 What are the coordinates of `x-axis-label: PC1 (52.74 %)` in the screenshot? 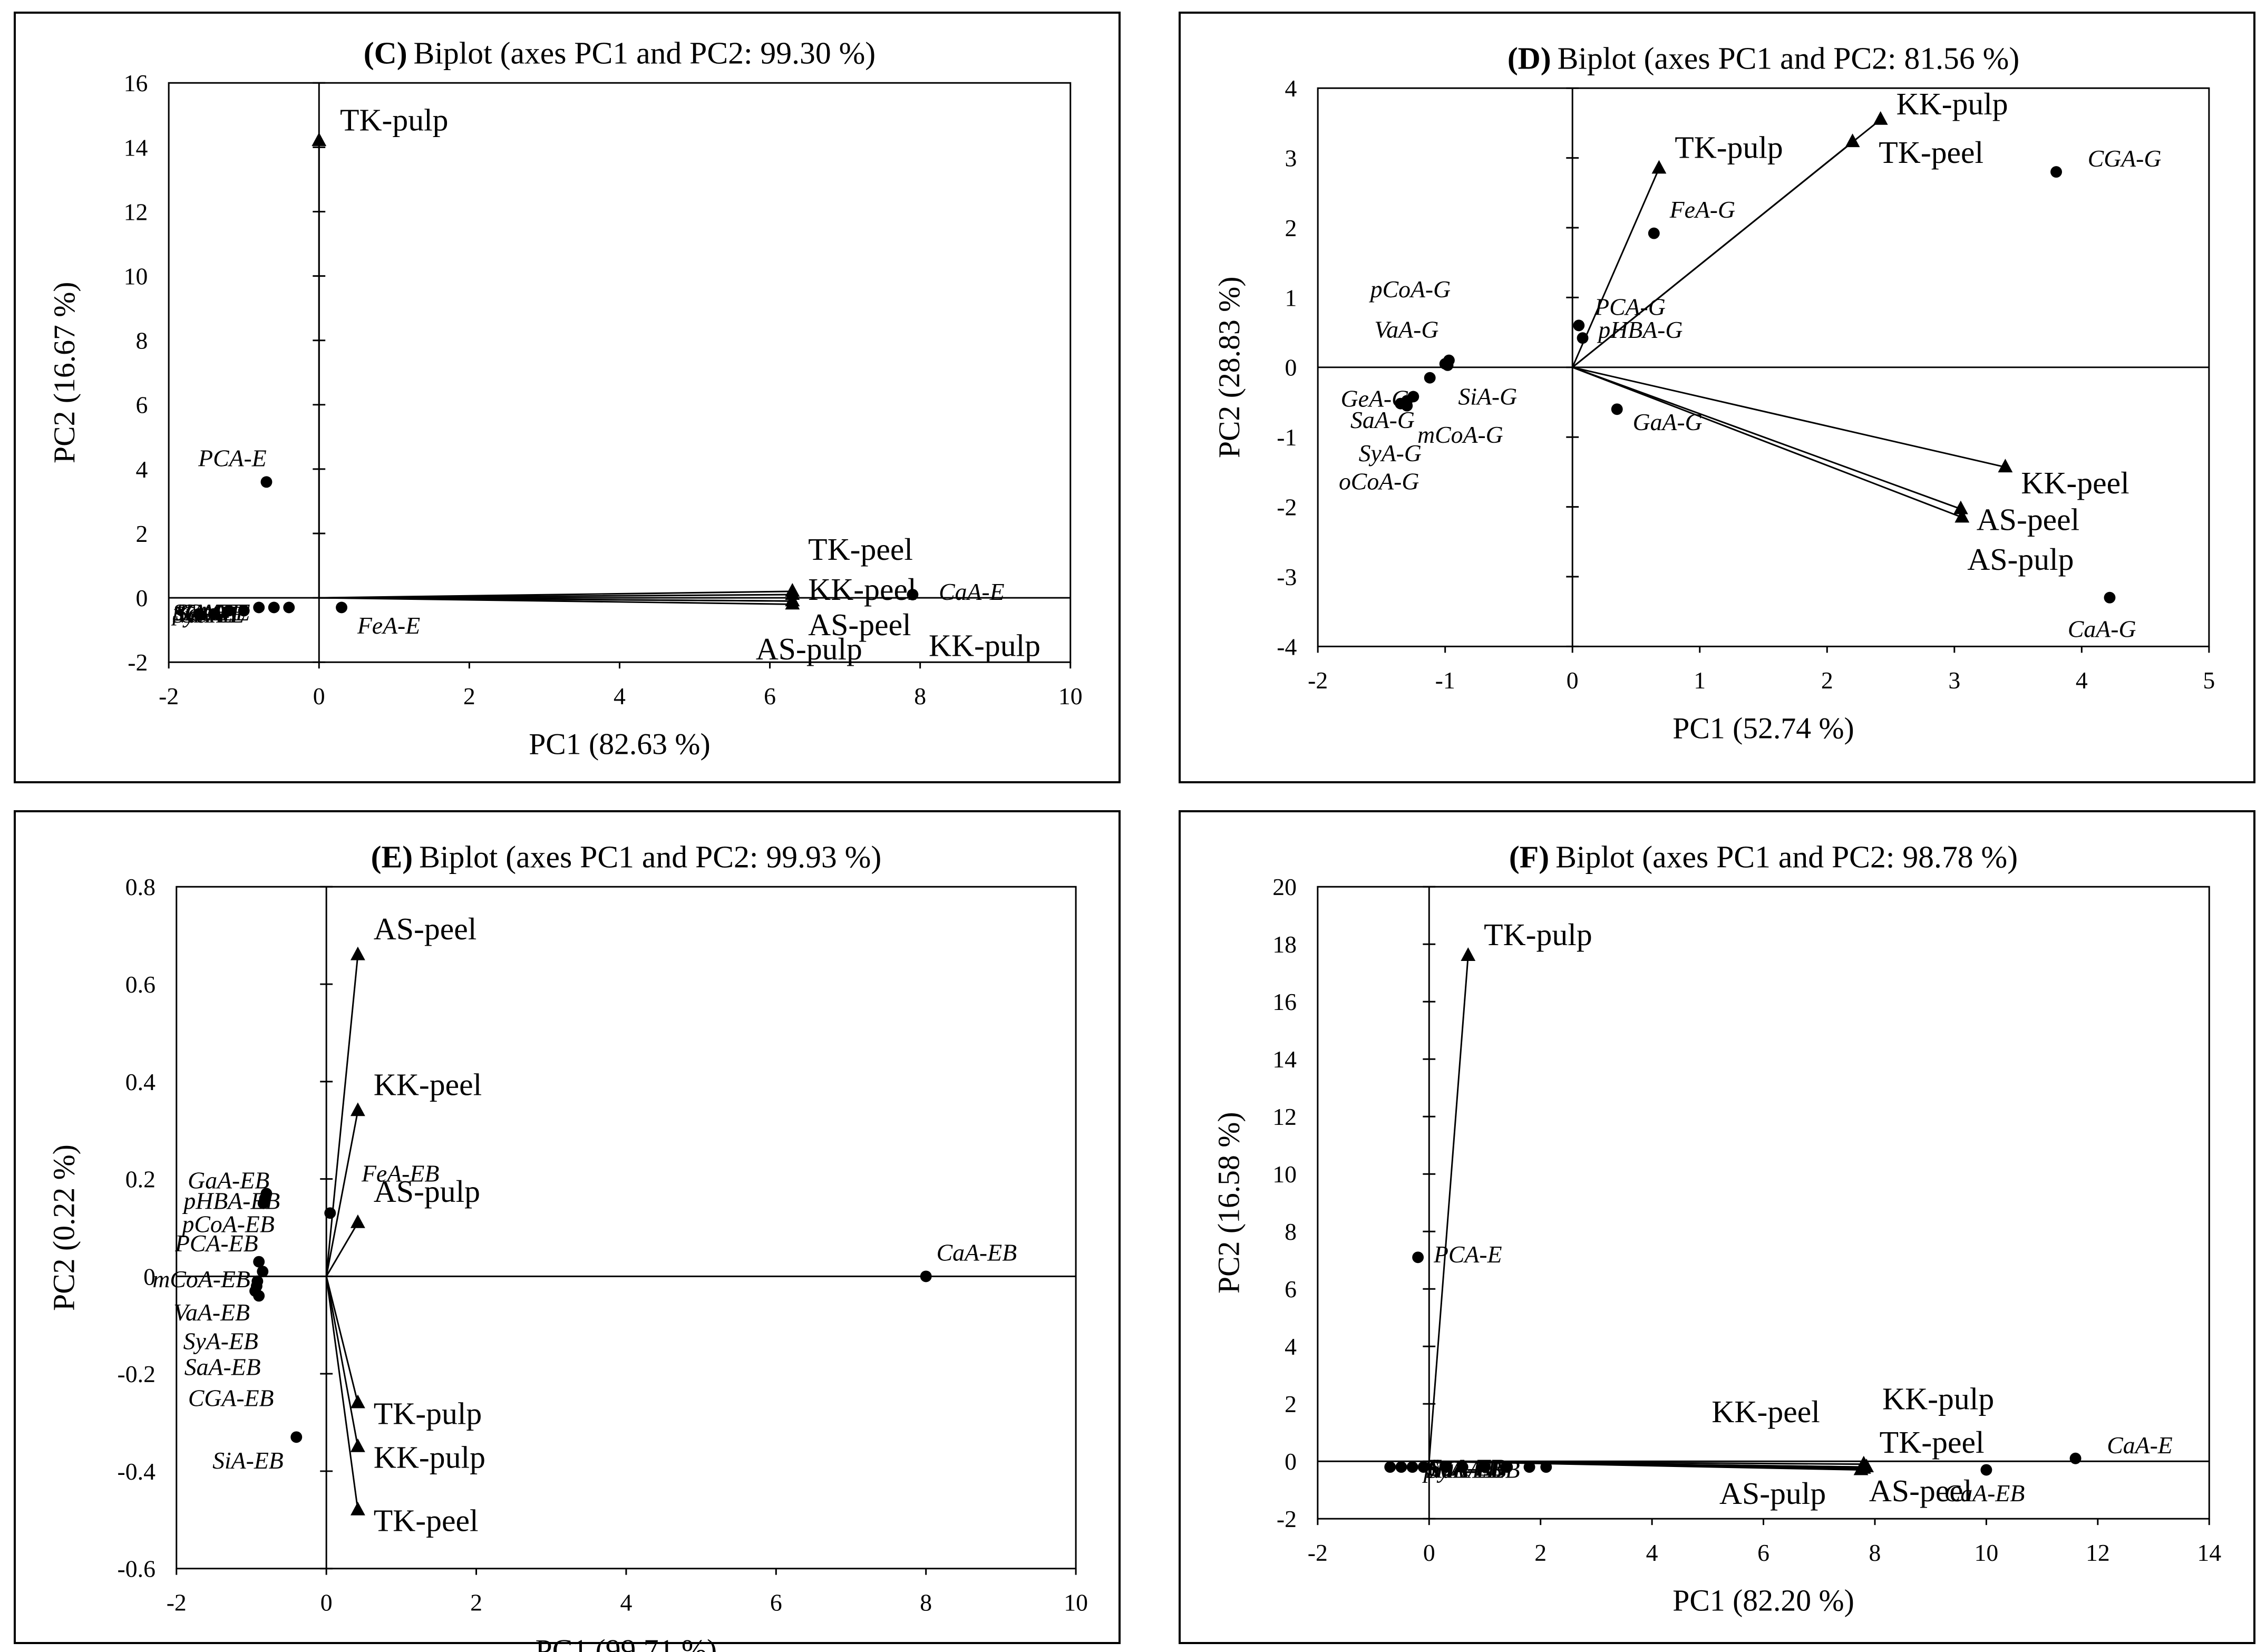 It's located at (1763, 729).